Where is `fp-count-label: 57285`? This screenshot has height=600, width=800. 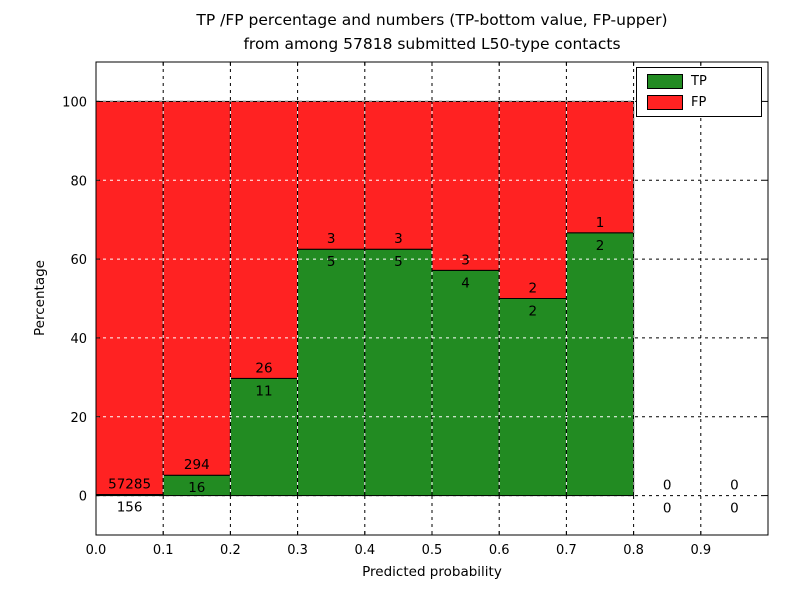
fp-count-label: 57285 is located at coordinates (129, 485).